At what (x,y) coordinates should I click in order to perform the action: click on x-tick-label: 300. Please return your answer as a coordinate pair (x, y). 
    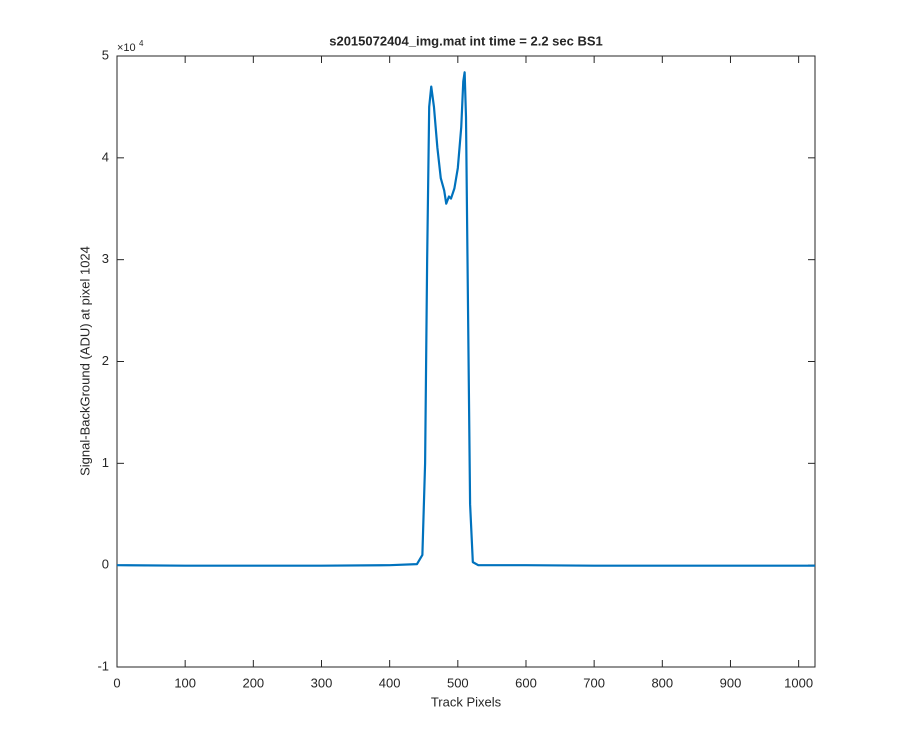
    Looking at the image, I should click on (322, 682).